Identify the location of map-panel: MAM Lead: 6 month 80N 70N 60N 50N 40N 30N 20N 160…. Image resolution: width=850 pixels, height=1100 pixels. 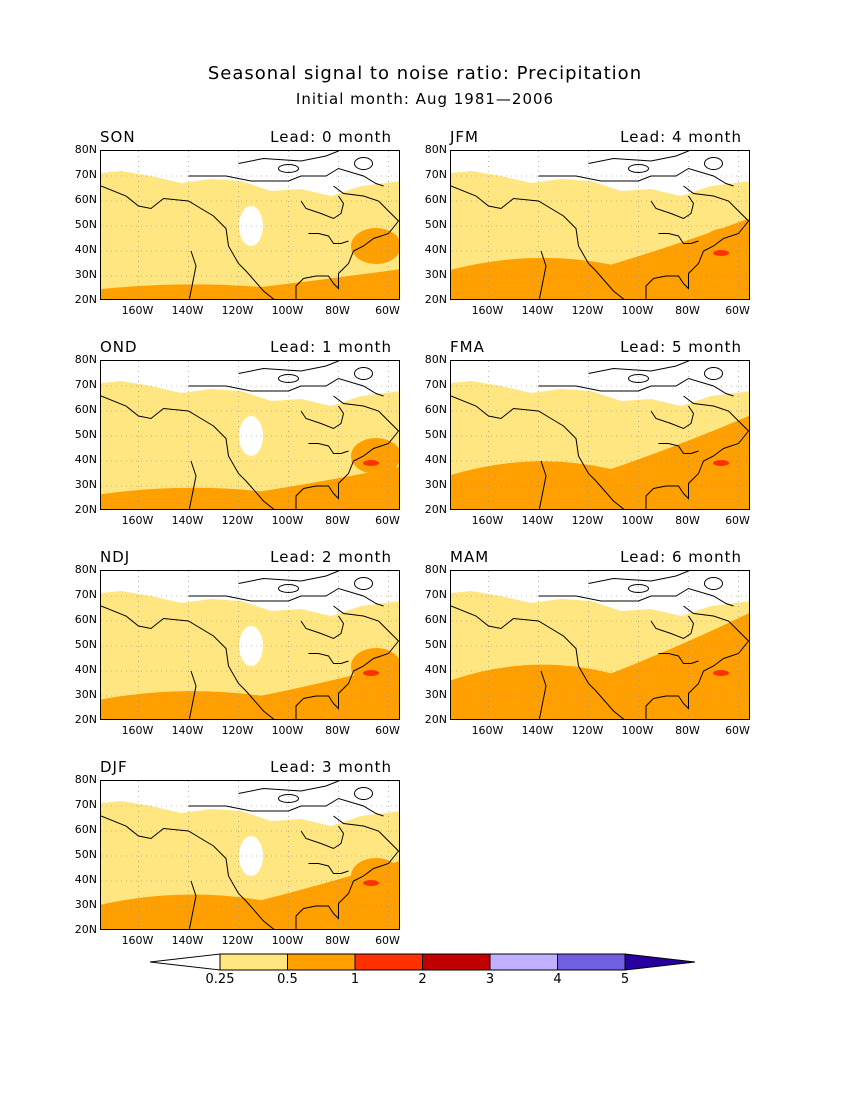
(585, 653).